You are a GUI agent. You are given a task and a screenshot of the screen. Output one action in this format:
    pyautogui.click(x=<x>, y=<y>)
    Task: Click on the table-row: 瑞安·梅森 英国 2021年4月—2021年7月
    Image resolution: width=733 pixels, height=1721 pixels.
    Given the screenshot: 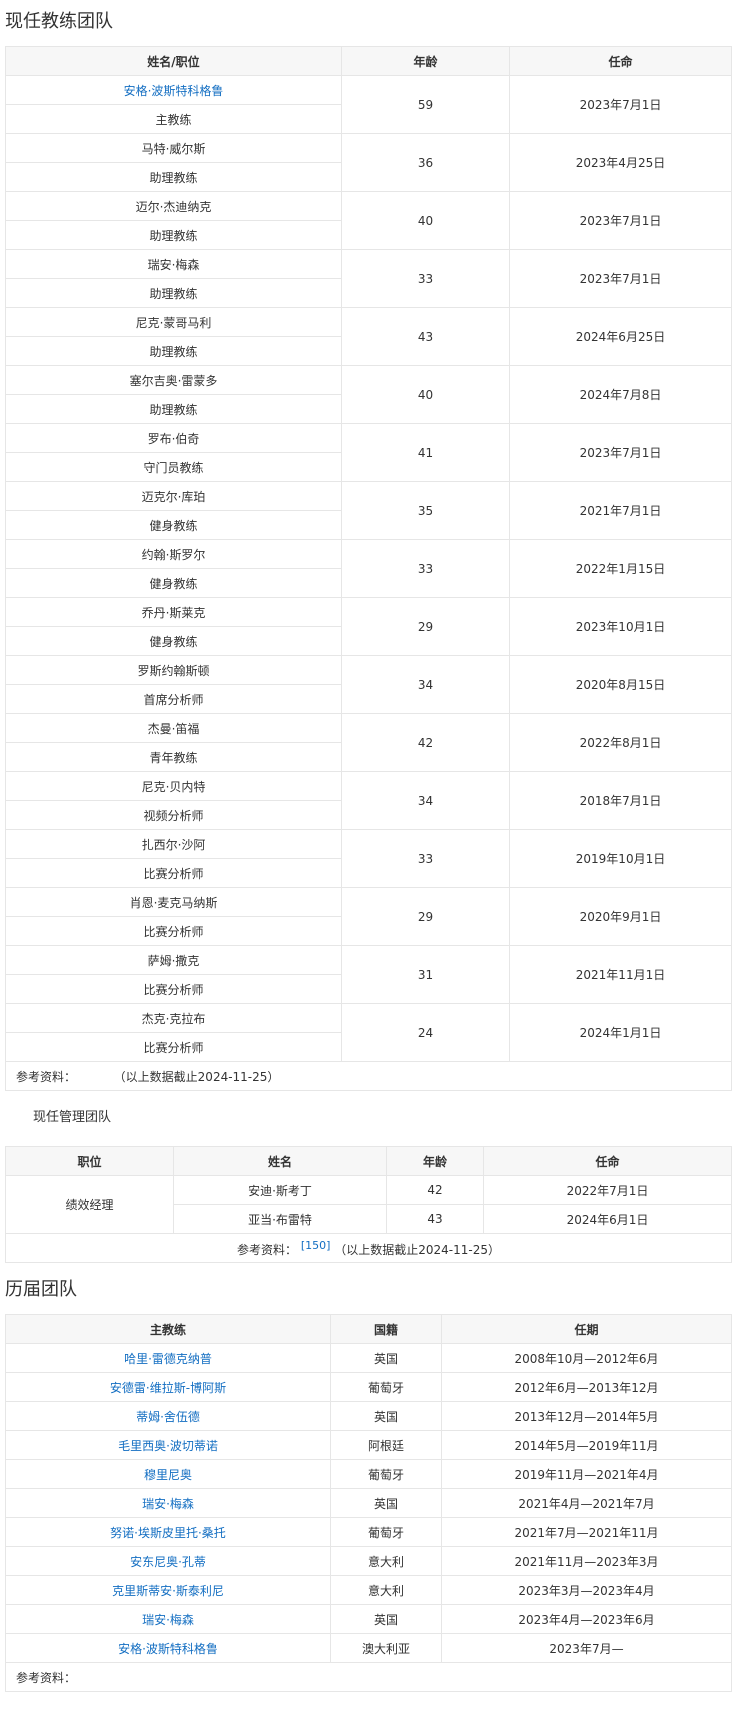 What is the action you would take?
    pyautogui.click(x=368, y=1503)
    